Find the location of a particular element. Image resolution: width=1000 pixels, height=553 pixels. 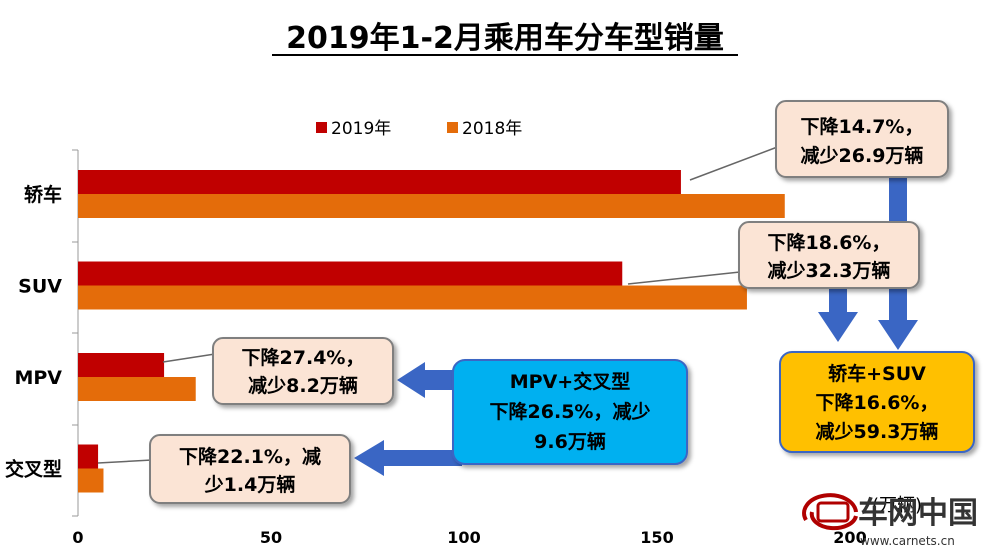

watermark-logo: 车网中国 www.carnets.cn is located at coordinates (890, 520).